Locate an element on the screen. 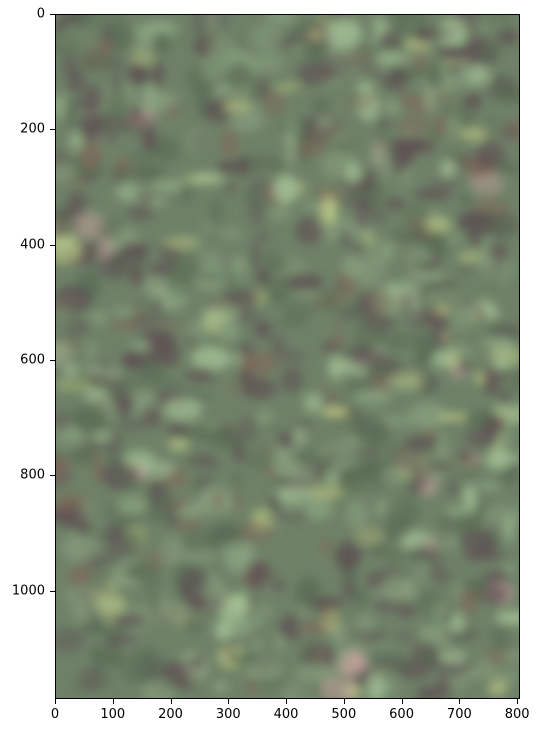 The height and width of the screenshot is (736, 541). y-tick-label: 600 is located at coordinates (32, 360).